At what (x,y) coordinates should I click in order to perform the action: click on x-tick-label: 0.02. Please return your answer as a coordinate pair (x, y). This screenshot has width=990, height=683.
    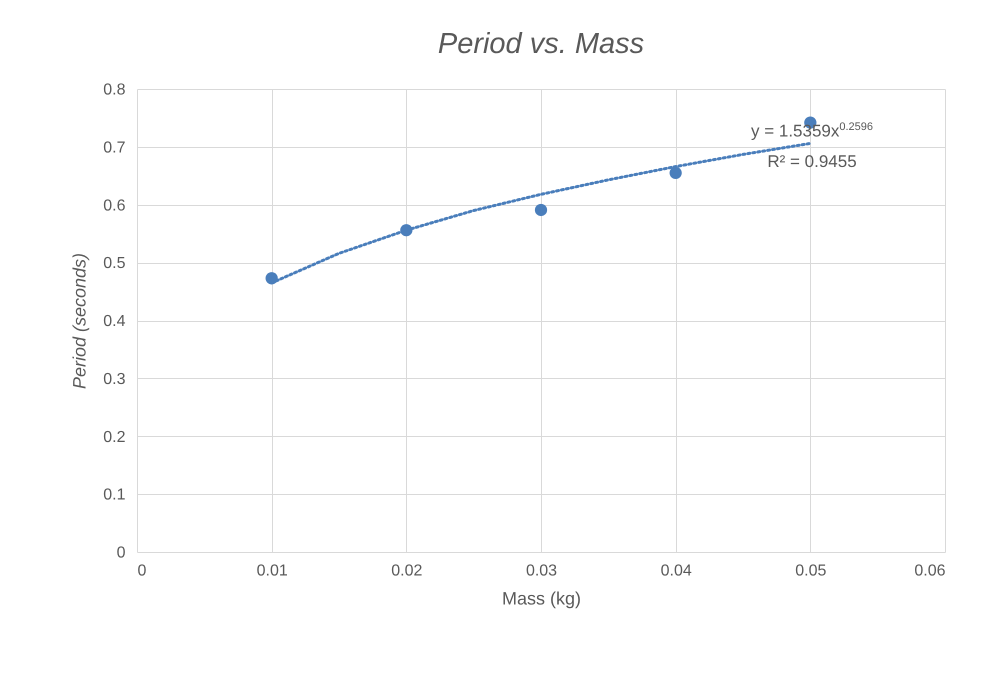
    Looking at the image, I should click on (407, 571).